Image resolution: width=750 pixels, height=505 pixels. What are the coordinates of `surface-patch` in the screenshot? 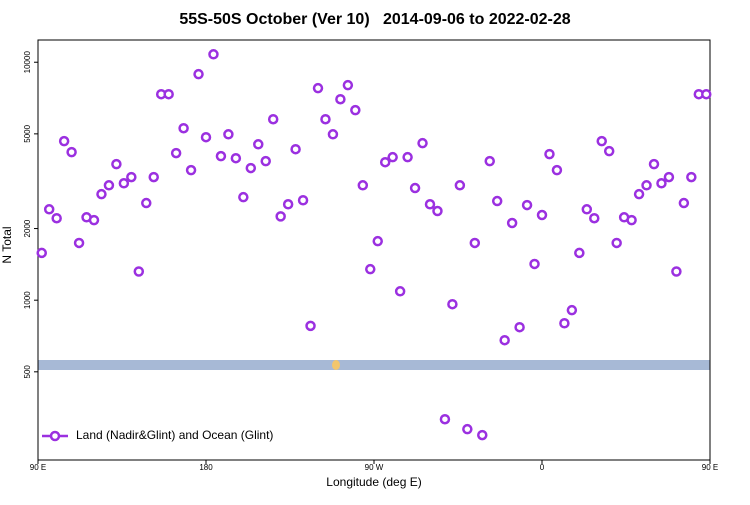 It's located at (336, 365).